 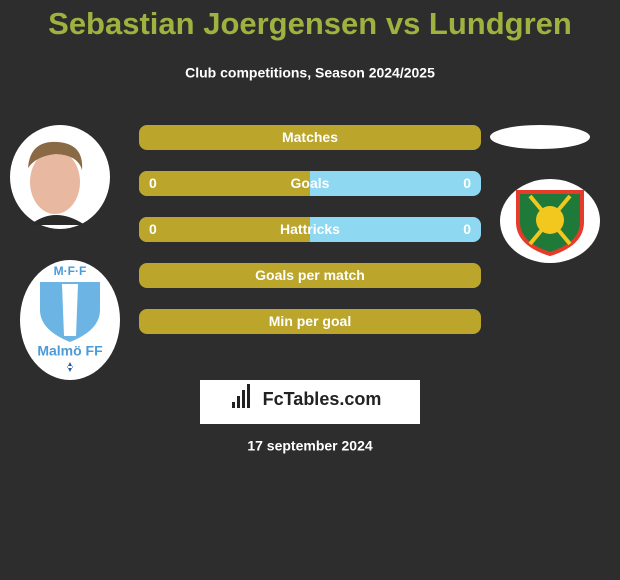 I want to click on placeholder, so click(x=540, y=137).